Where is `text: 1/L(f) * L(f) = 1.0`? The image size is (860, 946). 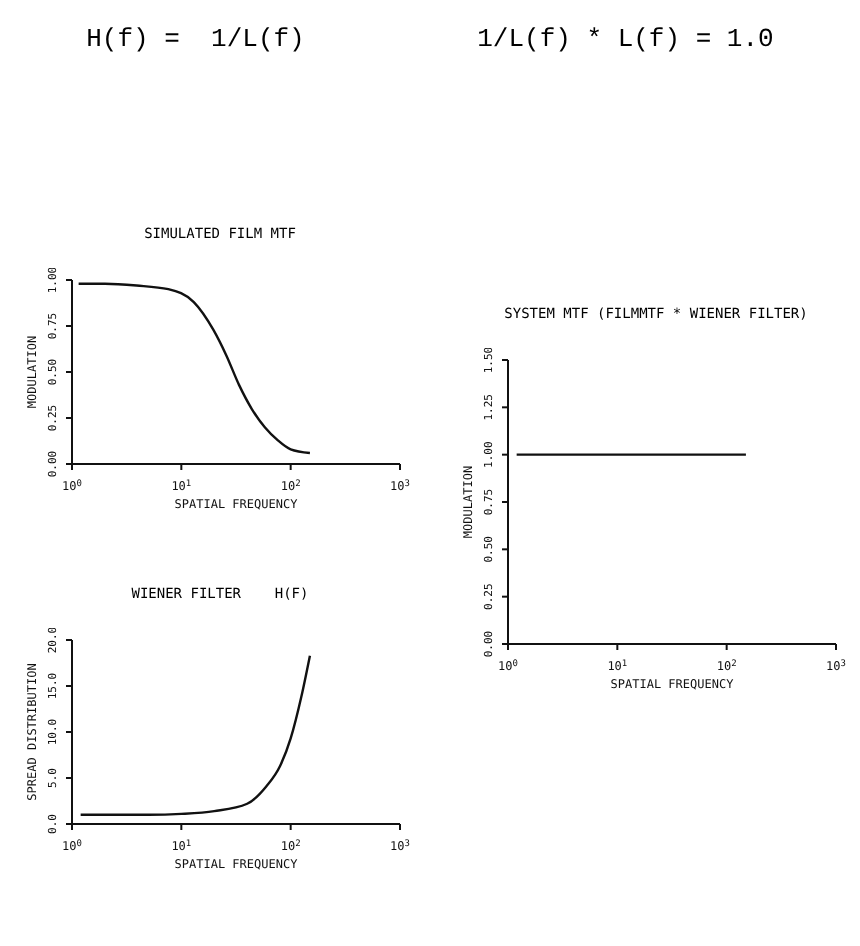
text: 1/L(f) * L(f) = 1.0 is located at coordinates (625, 39).